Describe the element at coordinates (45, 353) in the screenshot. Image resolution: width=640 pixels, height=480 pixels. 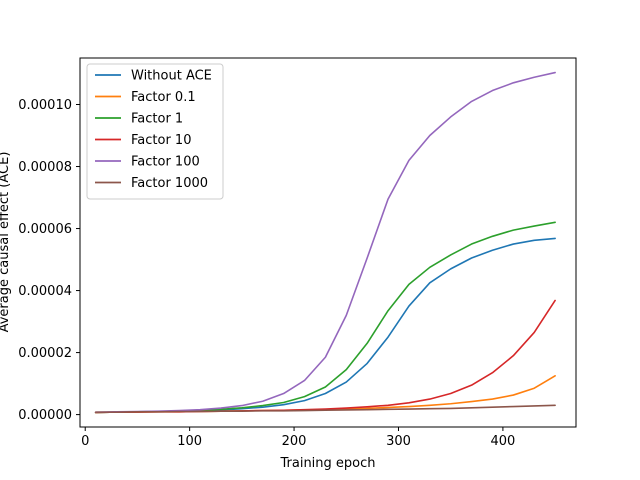
I see `y-tick-label: 0.00002` at that location.